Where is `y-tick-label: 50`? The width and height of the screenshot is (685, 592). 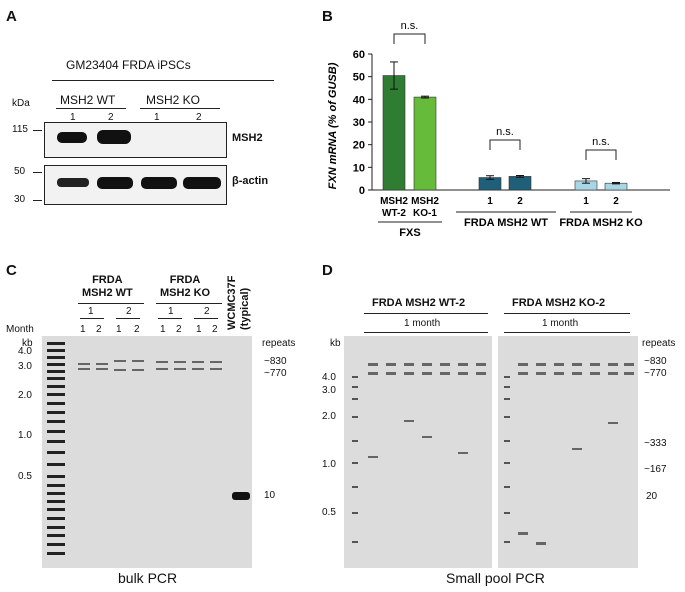 y-tick-label: 50 is located at coordinates (359, 78).